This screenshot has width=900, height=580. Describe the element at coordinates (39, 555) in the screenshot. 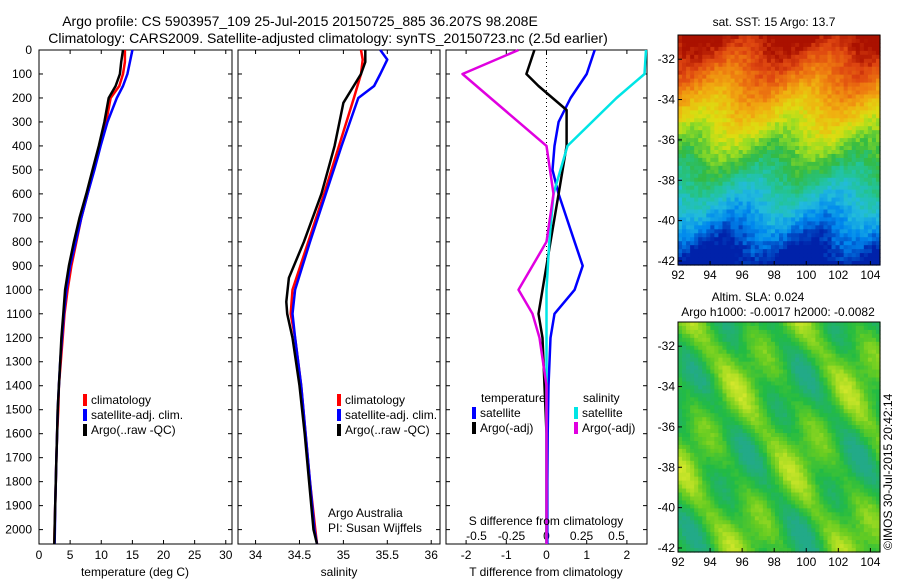

I see `x-tick-label: 0` at that location.